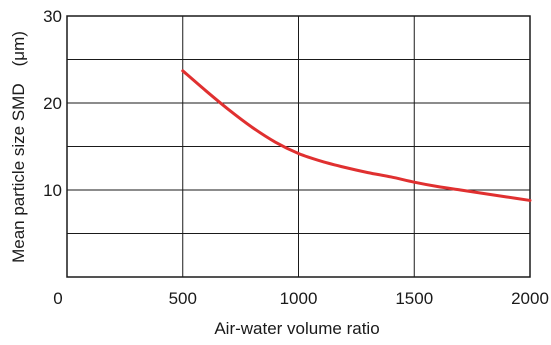  What do you see at coordinates (530, 298) in the screenshot?
I see `x-tick-label: 2000` at bounding box center [530, 298].